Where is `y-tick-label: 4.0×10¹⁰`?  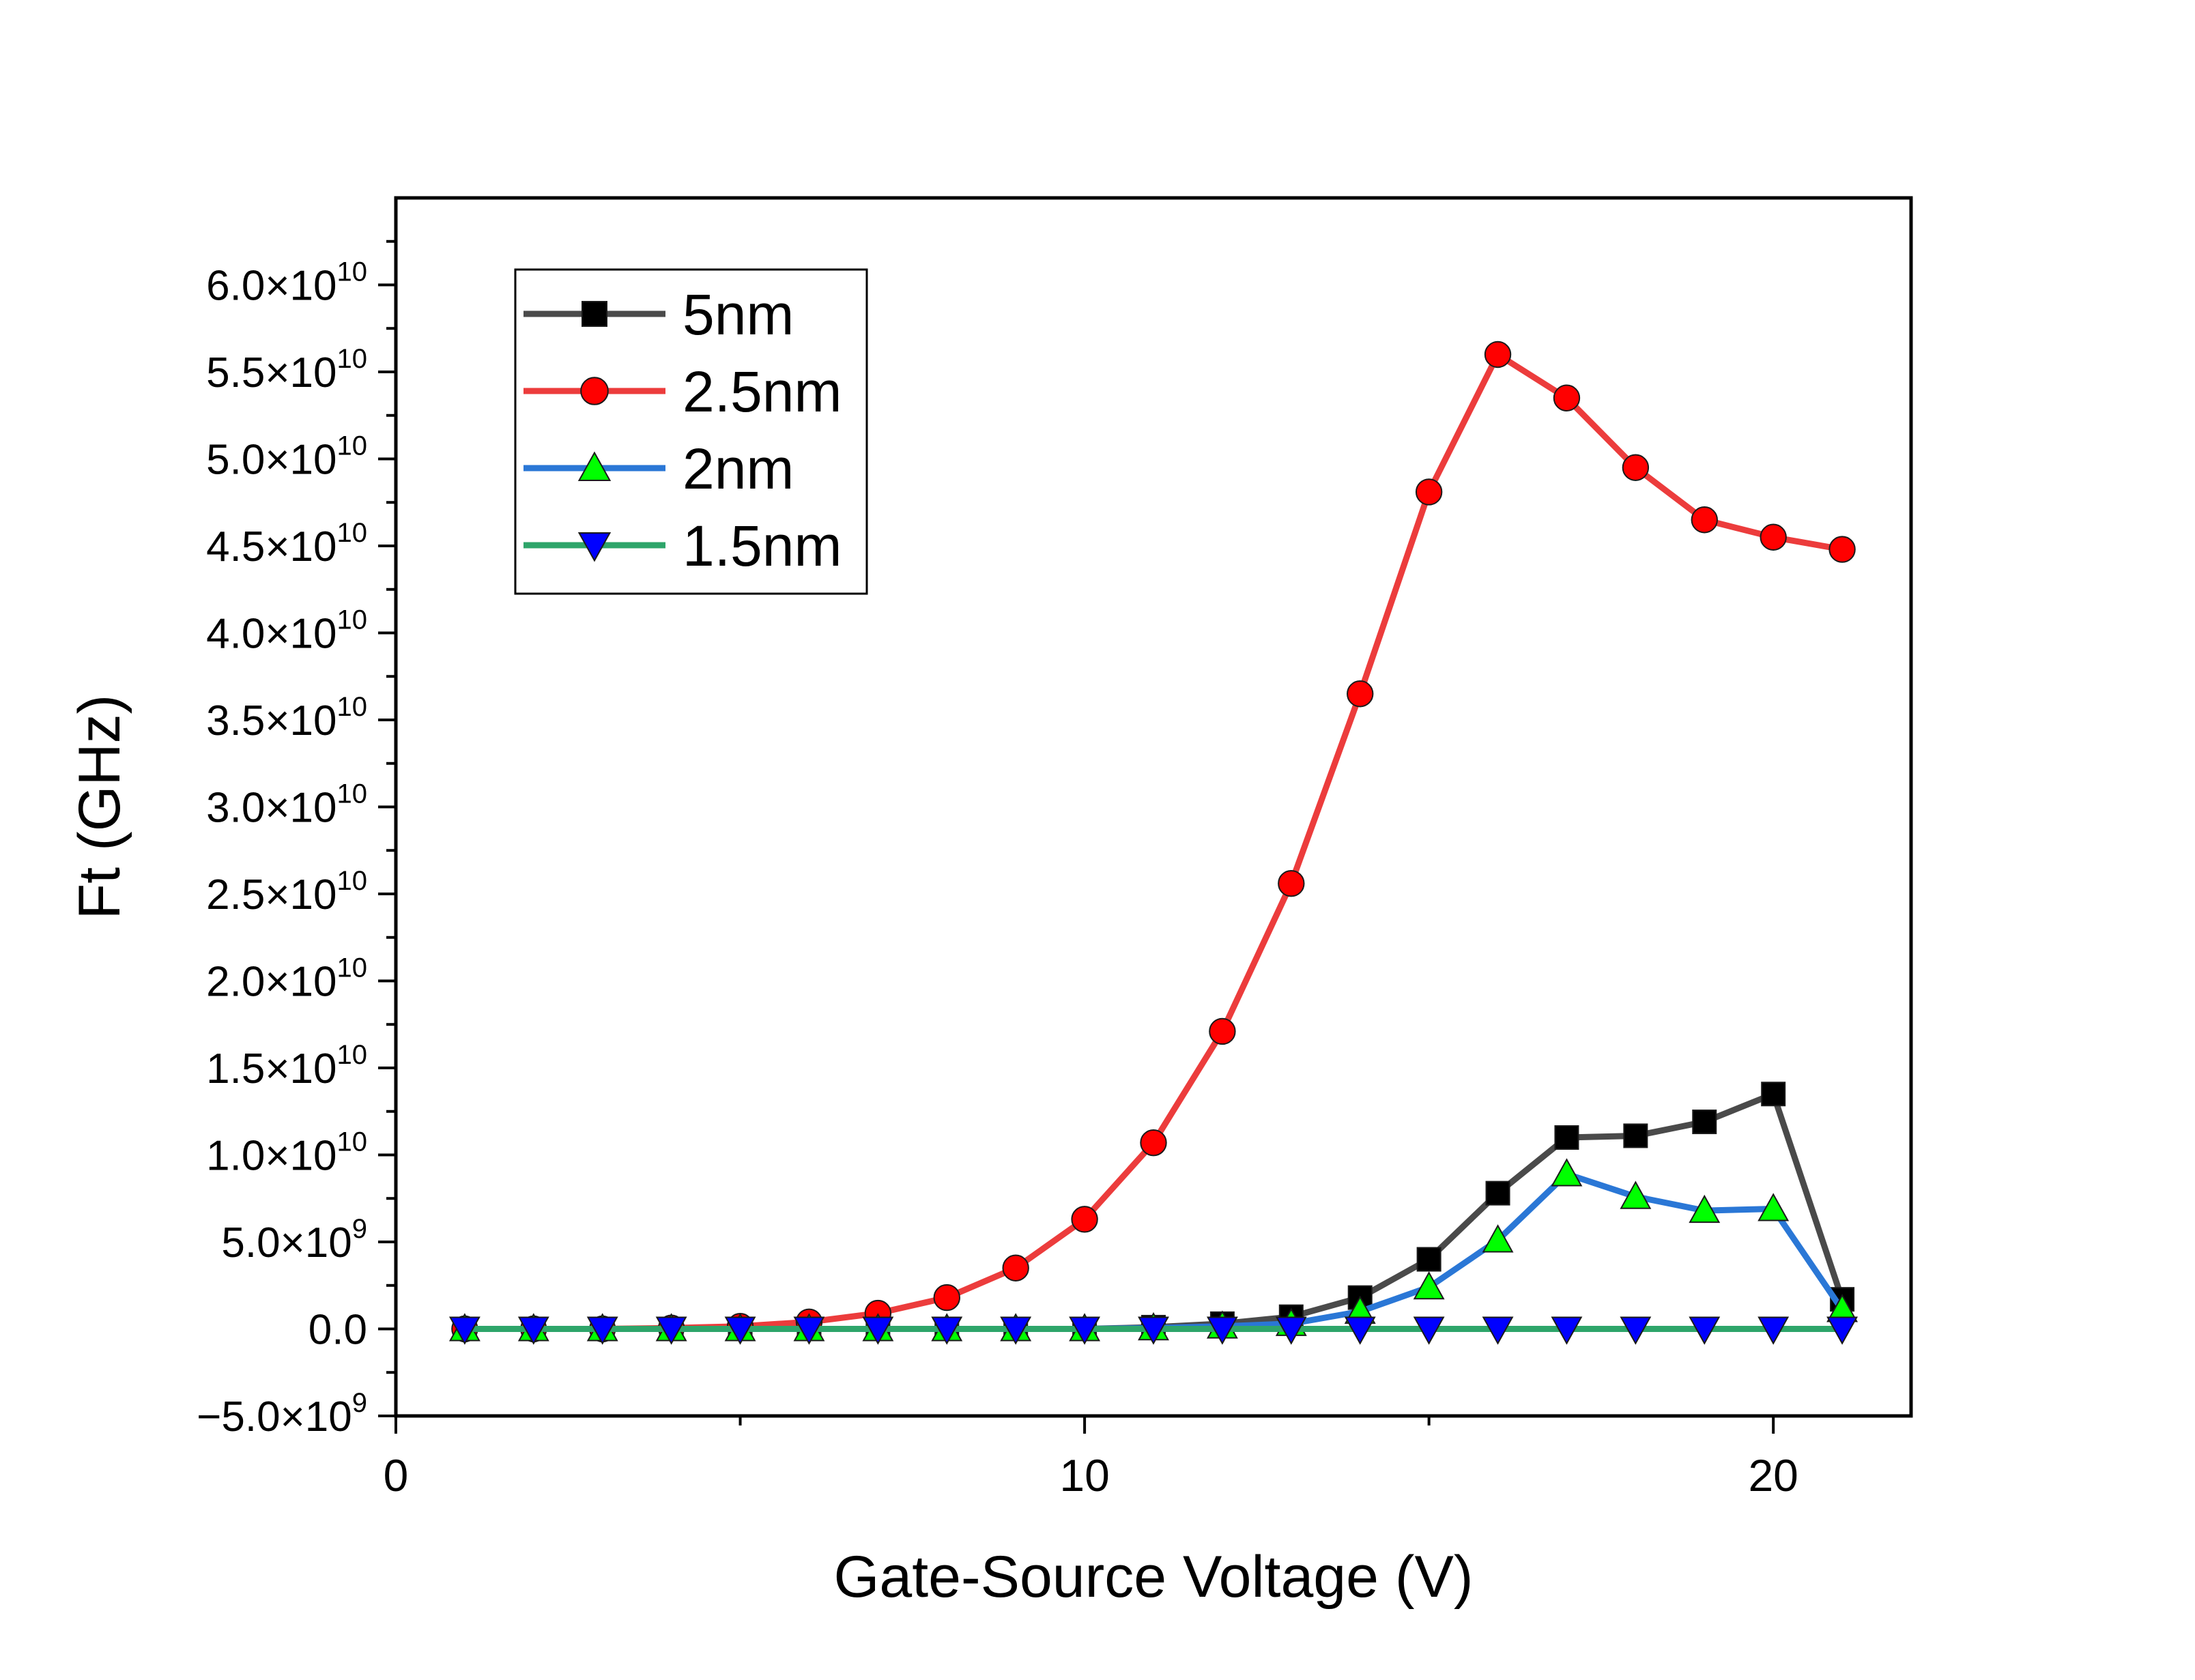 y-tick-label: 4.0×10¹⁰ is located at coordinates (286, 631).